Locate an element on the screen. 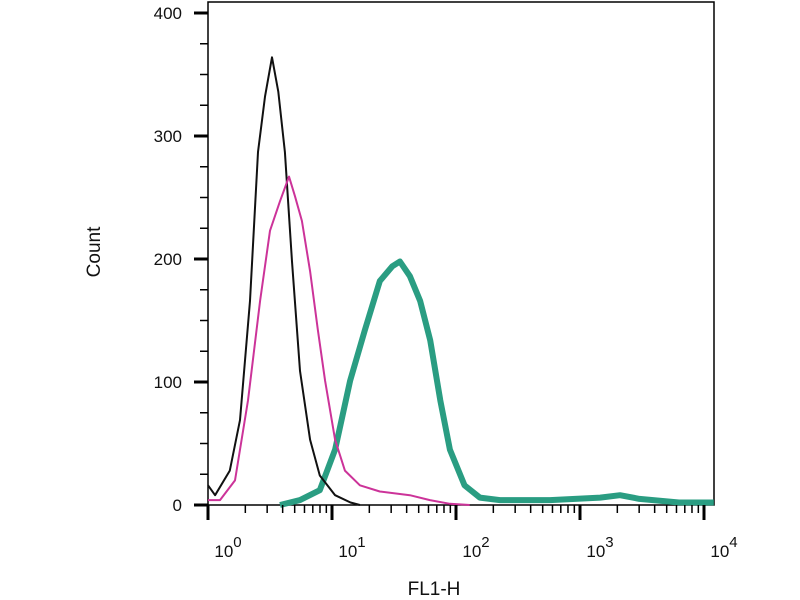 This screenshot has width=800, height=600. y-tick-label: 400 is located at coordinates (168, 13).